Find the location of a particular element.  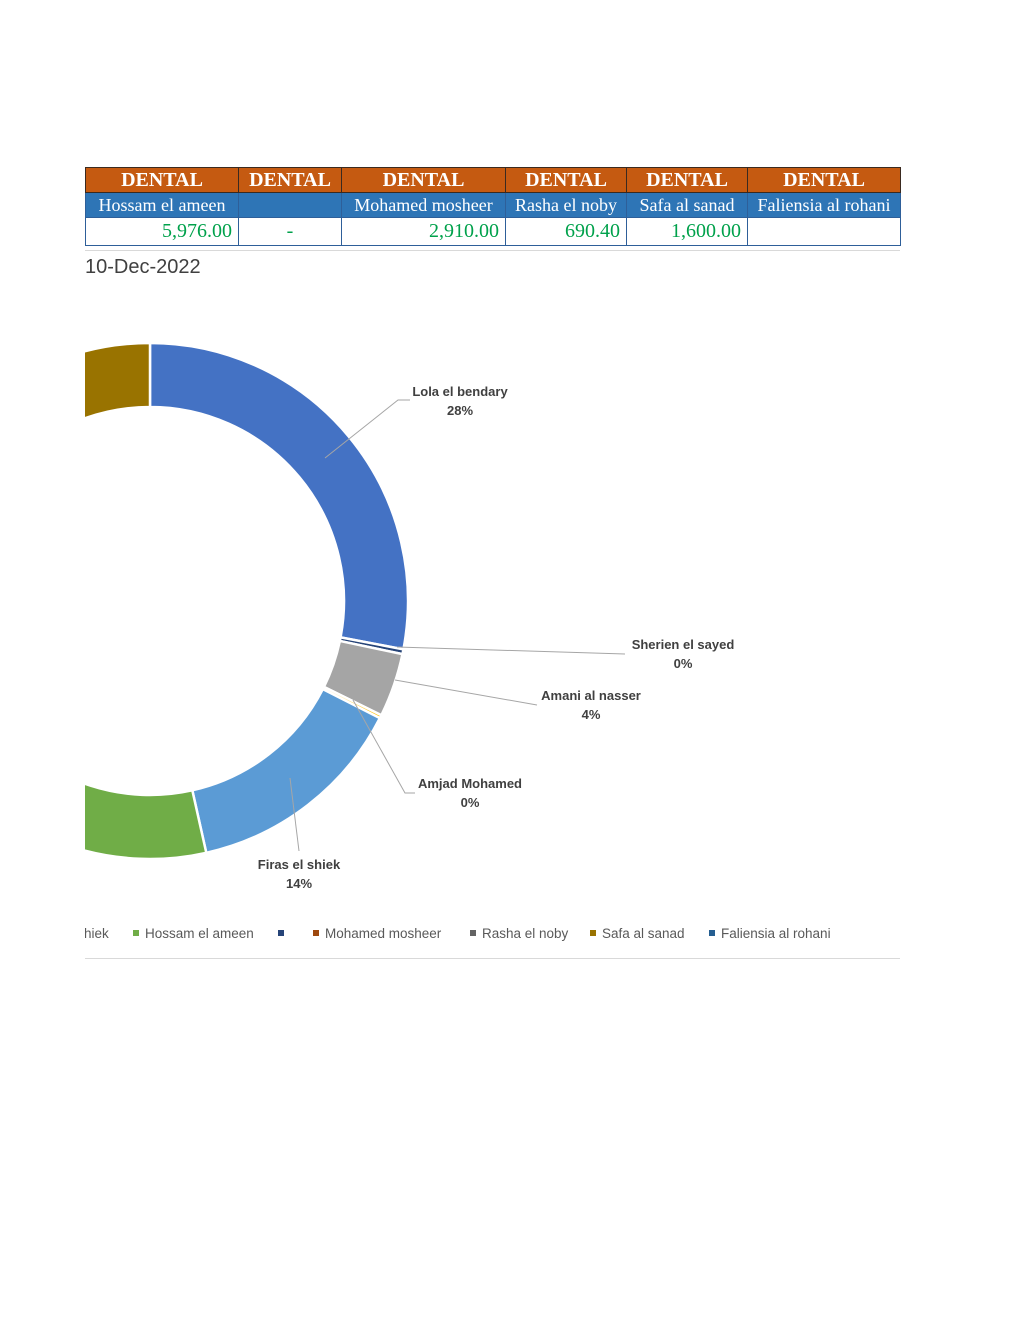

name-cell: Mohamed mosheer is located at coordinates (423, 205).